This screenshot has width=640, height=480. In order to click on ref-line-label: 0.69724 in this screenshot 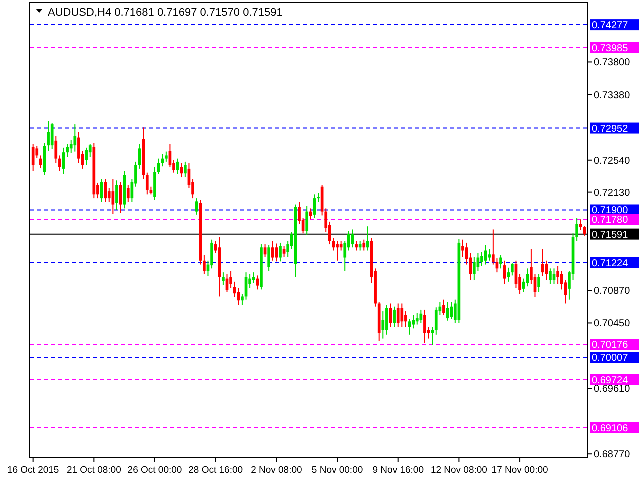, I will do `click(610, 380)`.